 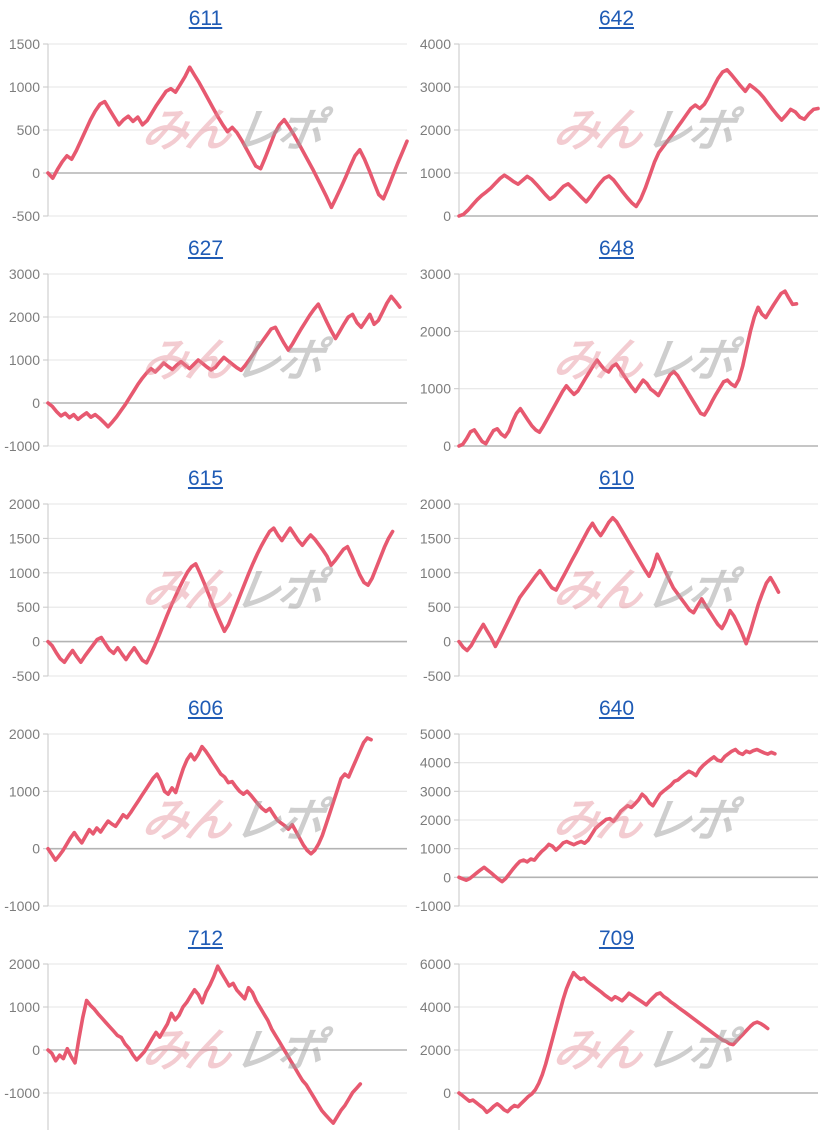 I want to click on chart-svg: 2000 1000 0 -1000, so click(x=205, y=820).